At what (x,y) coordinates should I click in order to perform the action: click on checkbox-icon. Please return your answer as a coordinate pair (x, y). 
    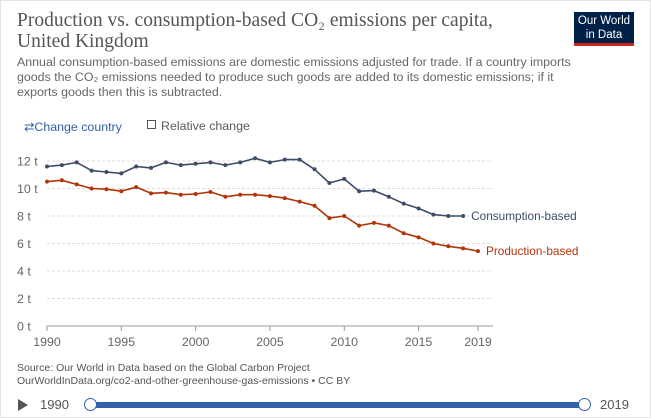
    Looking at the image, I should click on (151, 124).